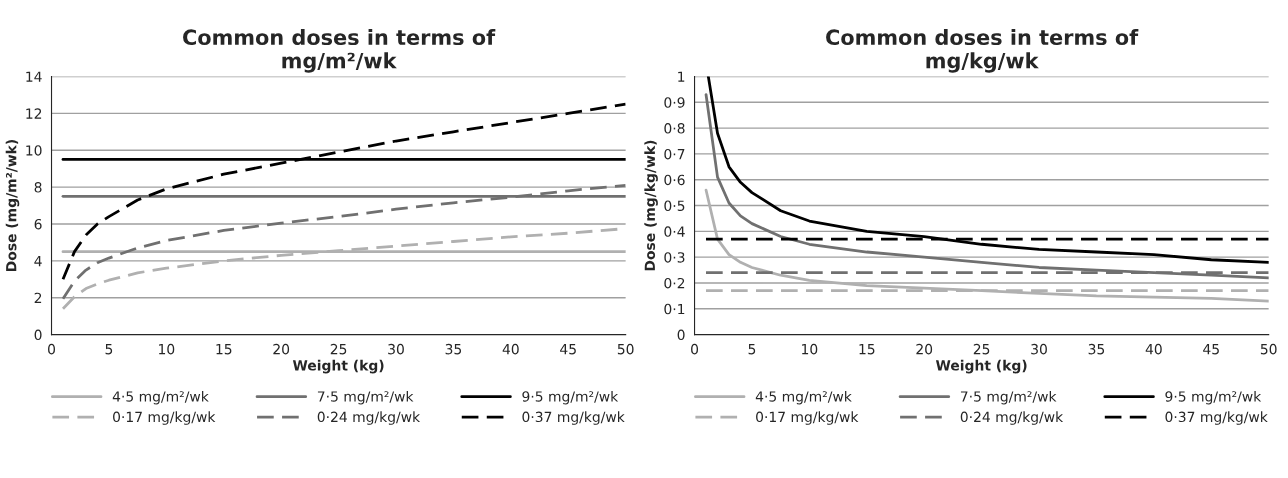 This screenshot has width=1288, height=478. What do you see at coordinates (38, 297) in the screenshot?
I see `y-tick-label: 2` at bounding box center [38, 297].